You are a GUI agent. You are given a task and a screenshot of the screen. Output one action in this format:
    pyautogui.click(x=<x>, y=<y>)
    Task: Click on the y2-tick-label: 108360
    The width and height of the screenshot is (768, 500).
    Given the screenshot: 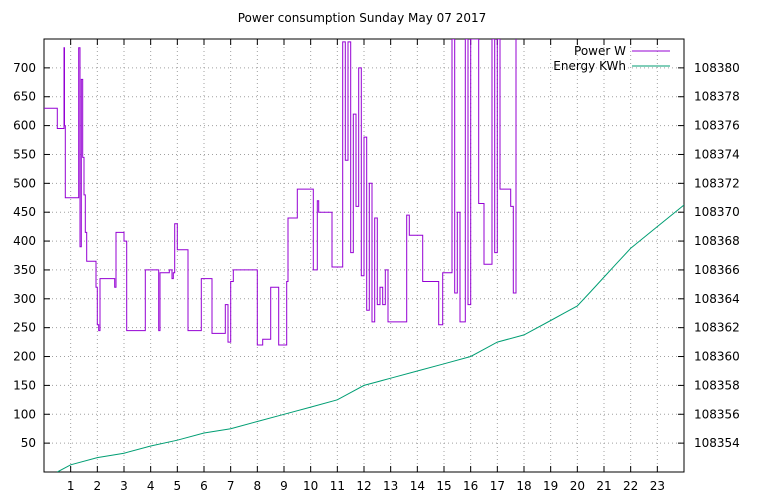 What is the action you would take?
    pyautogui.click(x=717, y=357)
    